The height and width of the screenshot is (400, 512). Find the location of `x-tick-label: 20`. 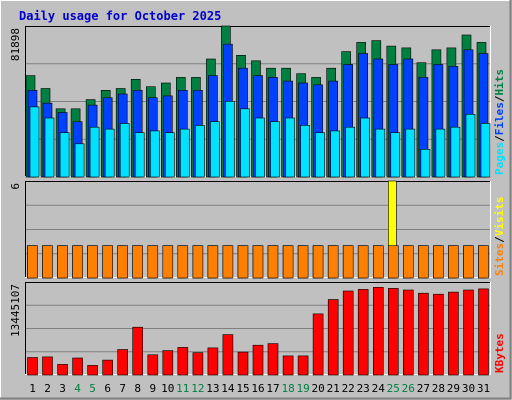

x-tick-label: 20 is located at coordinates (317, 388).